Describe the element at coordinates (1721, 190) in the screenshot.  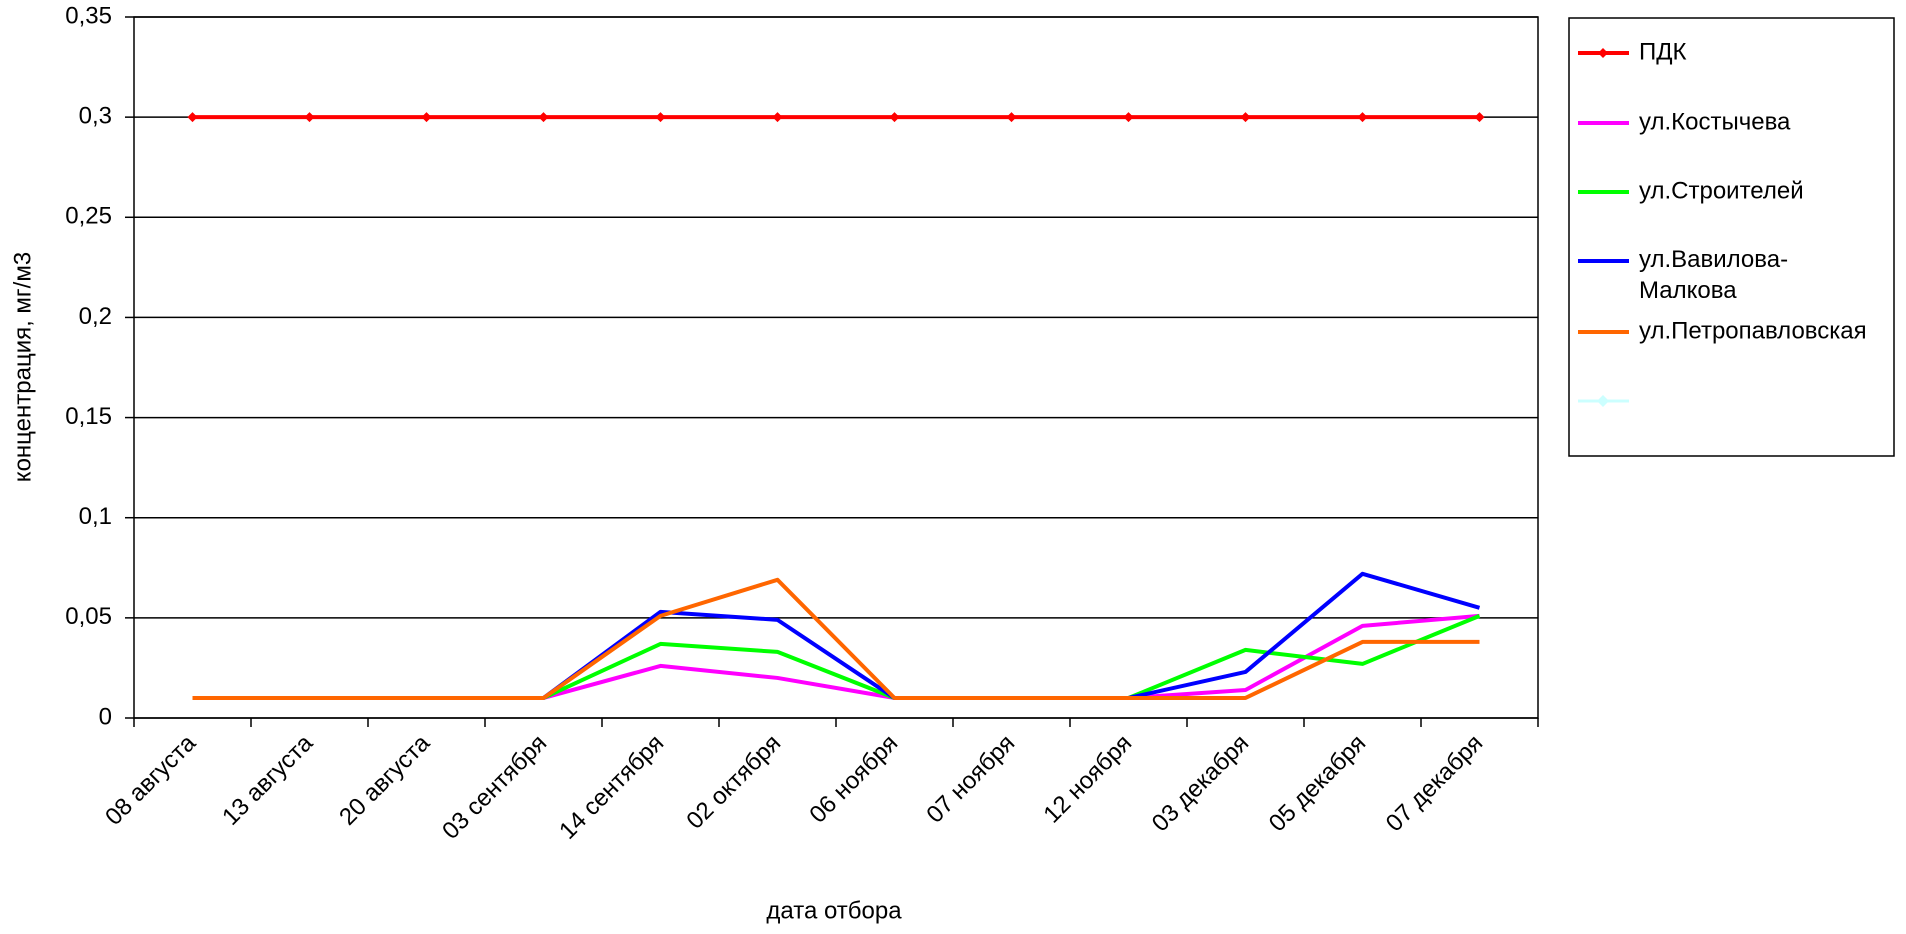
I see `legend-label: ул.Строителей` at that location.